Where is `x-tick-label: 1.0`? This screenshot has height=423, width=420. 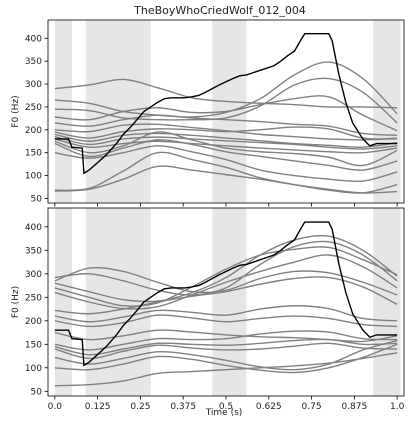
x-tick-label: 1.0 is located at coordinates (397, 407).